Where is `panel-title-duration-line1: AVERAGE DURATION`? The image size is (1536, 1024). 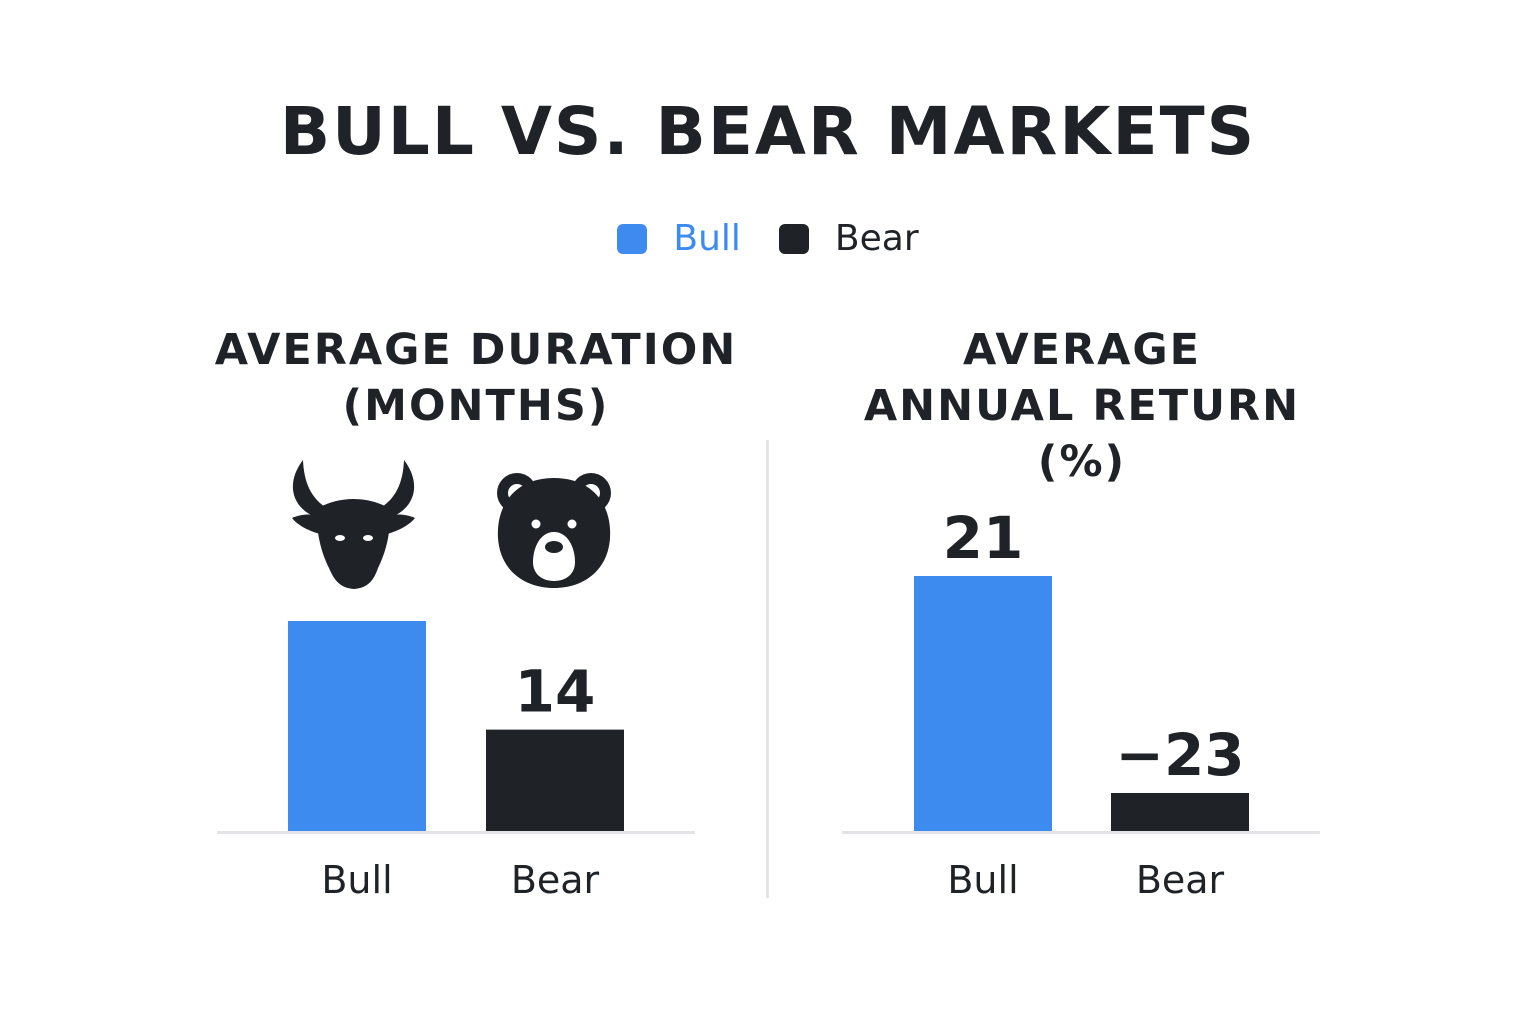 panel-title-duration-line1: AVERAGE DURATION is located at coordinates (476, 350).